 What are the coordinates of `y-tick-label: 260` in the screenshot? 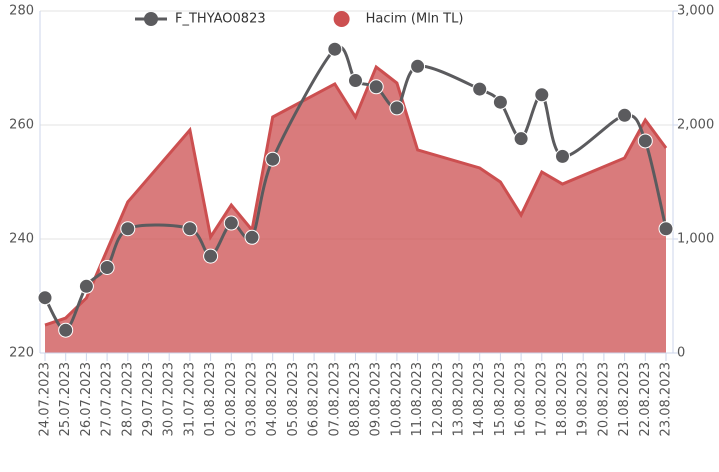 It's located at (21, 125).